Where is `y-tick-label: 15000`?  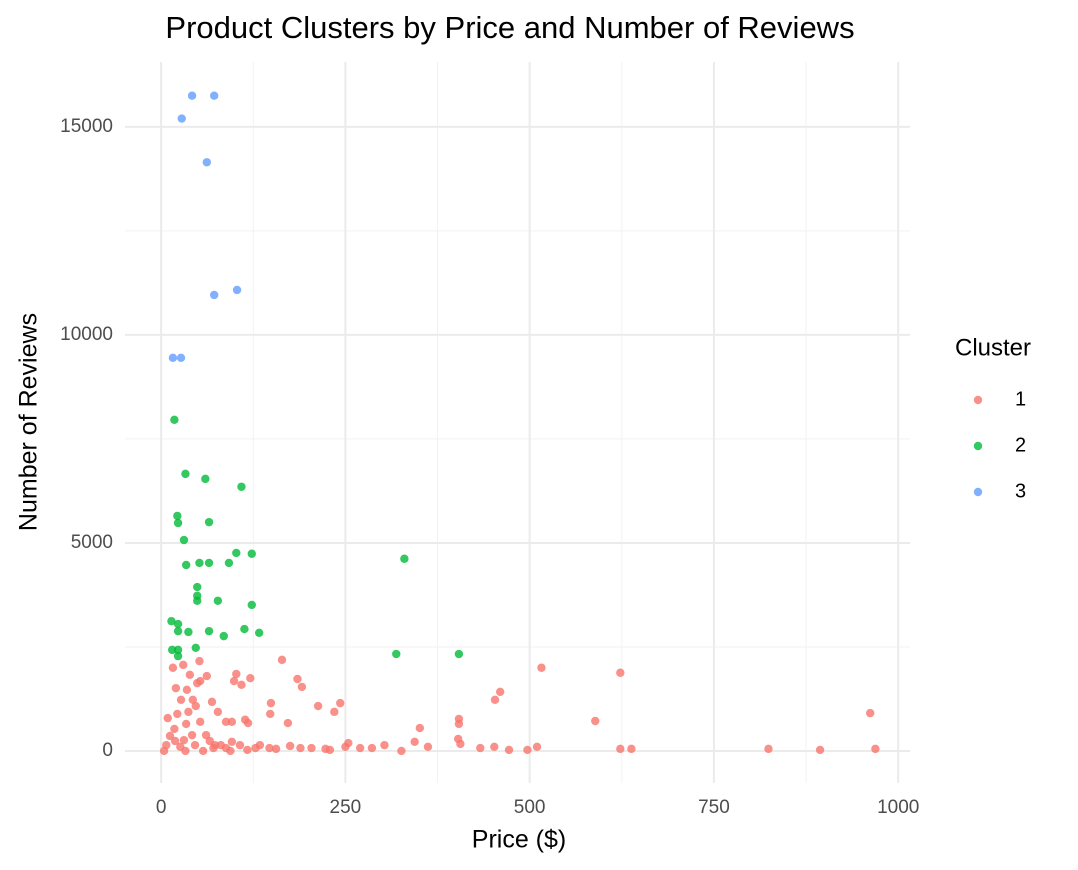 y-tick-label: 15000 is located at coordinates (86, 126).